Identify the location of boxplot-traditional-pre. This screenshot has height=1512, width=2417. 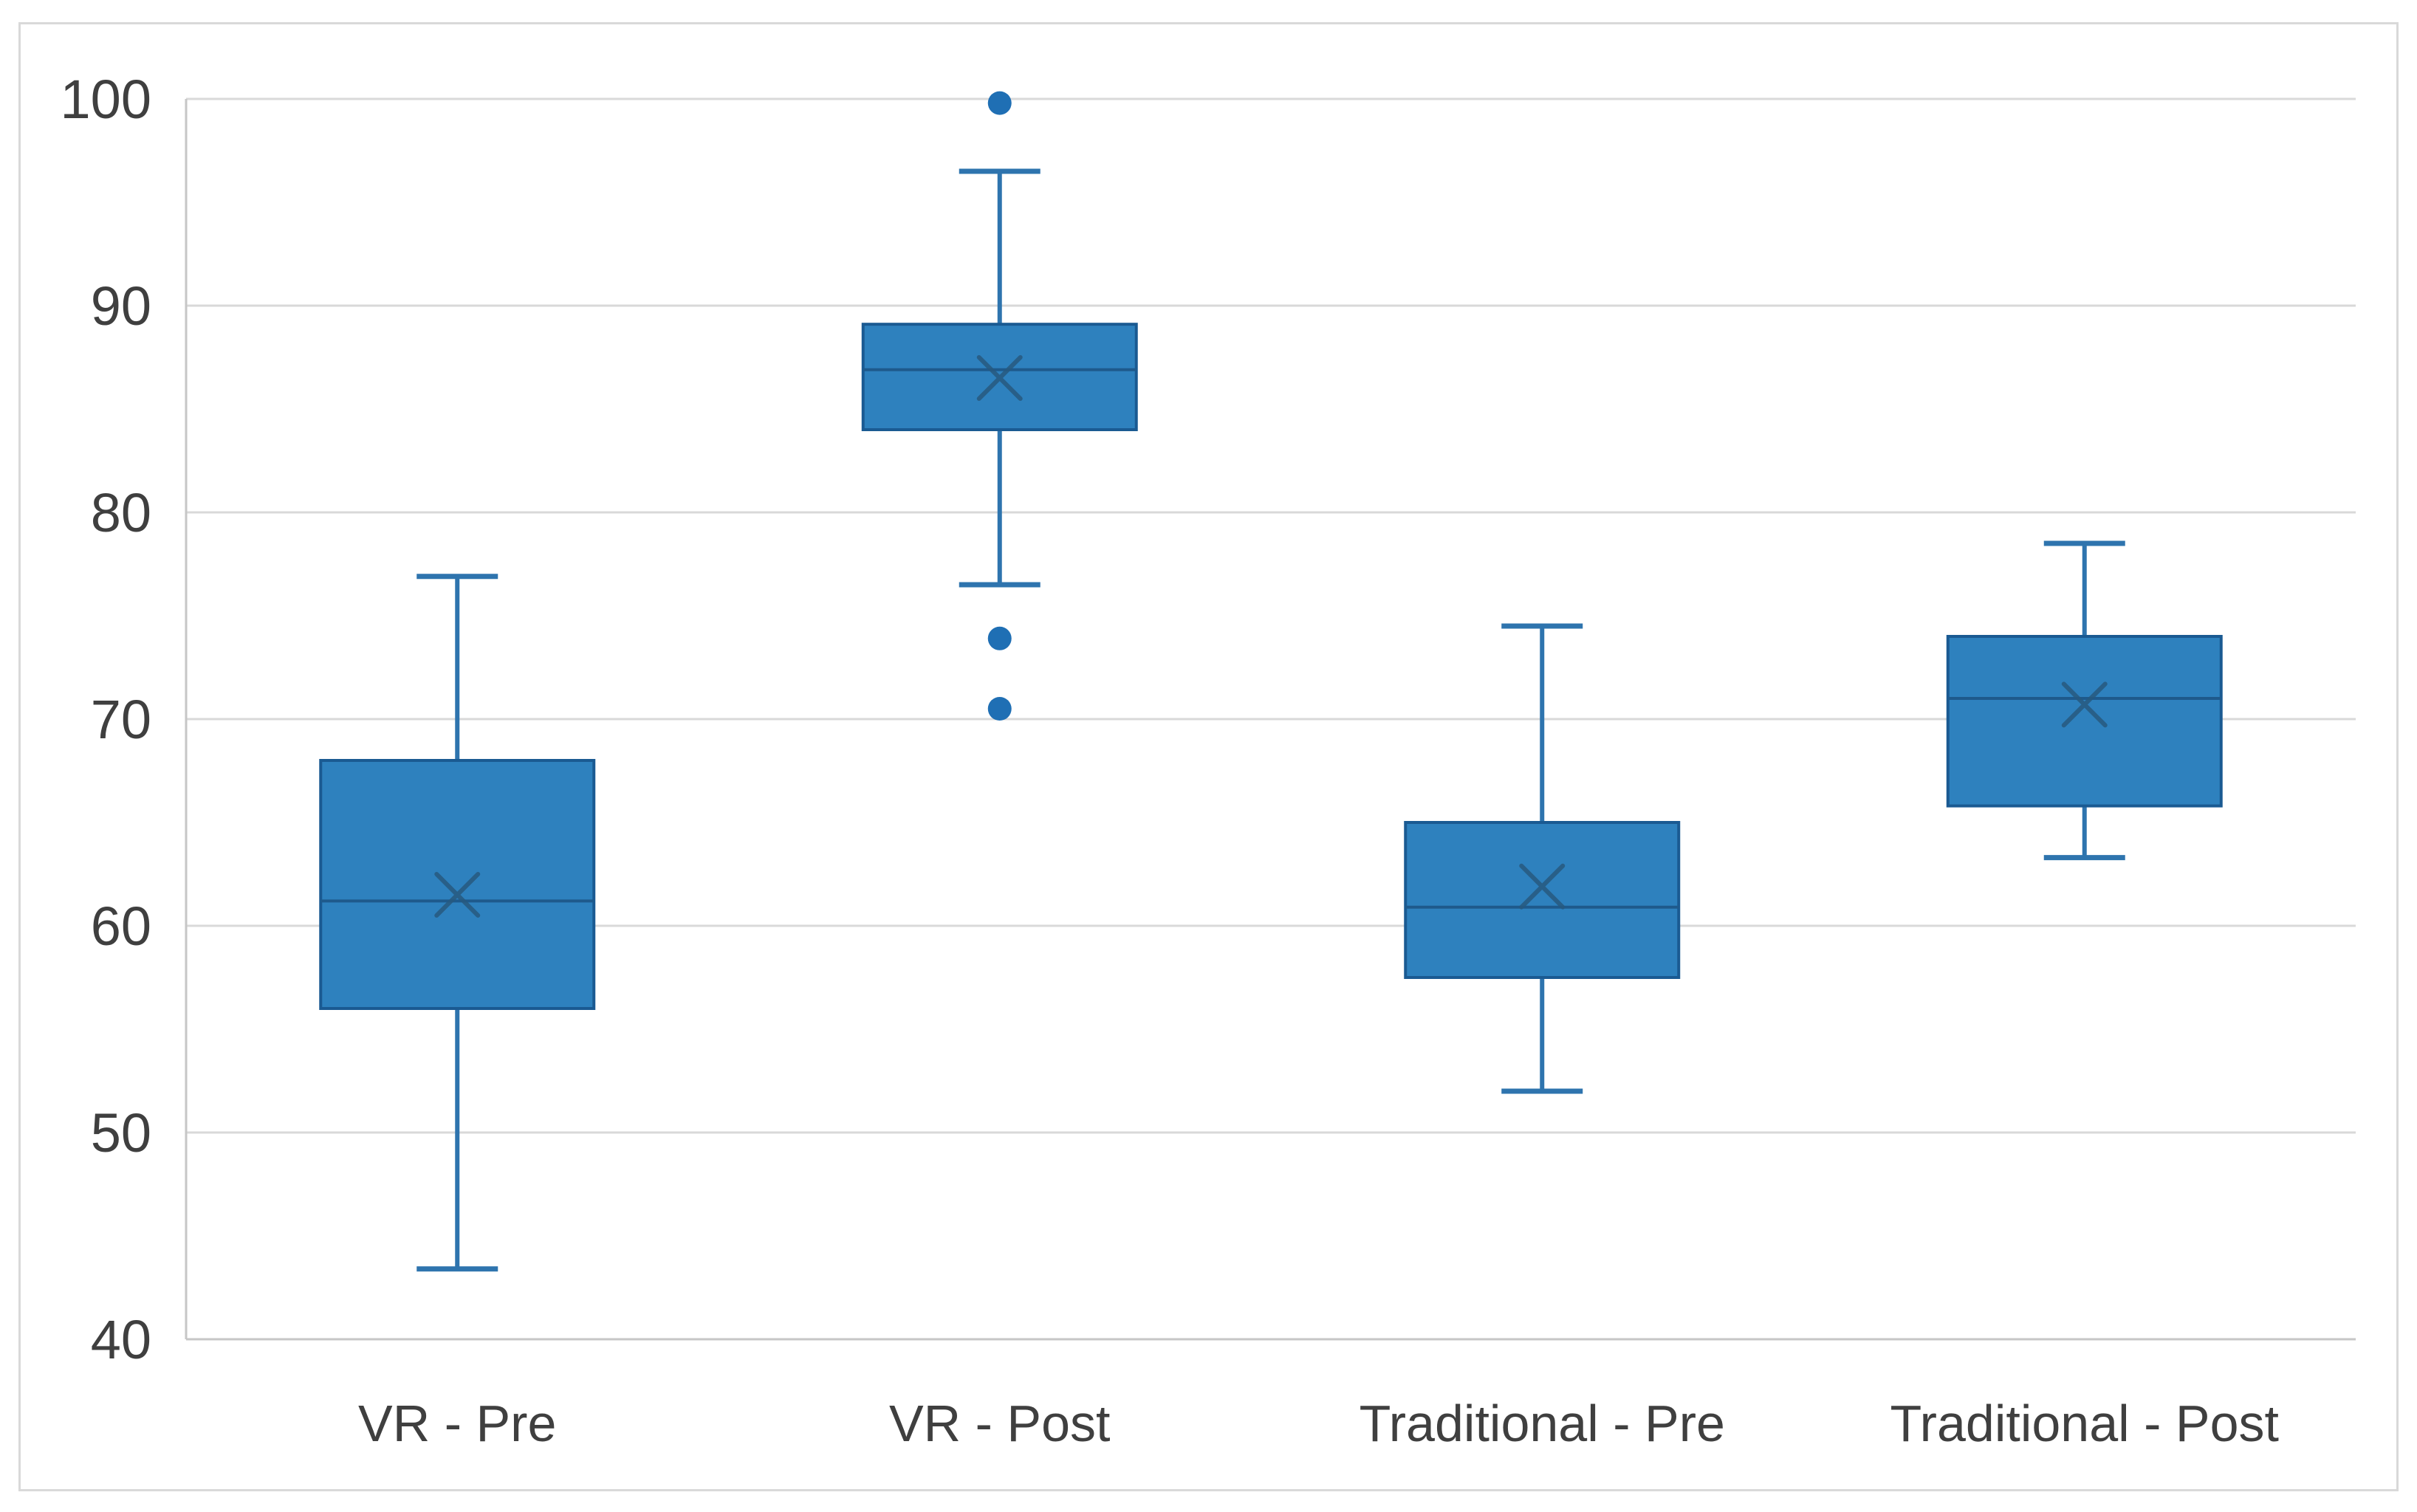
(1542, 858).